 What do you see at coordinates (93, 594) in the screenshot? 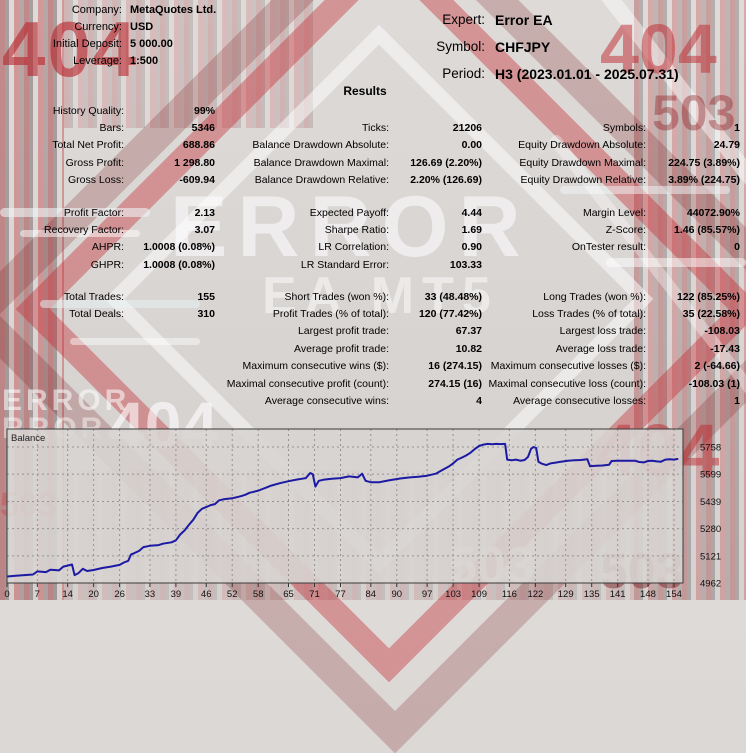
I see `x-axis-label: 20` at bounding box center [93, 594].